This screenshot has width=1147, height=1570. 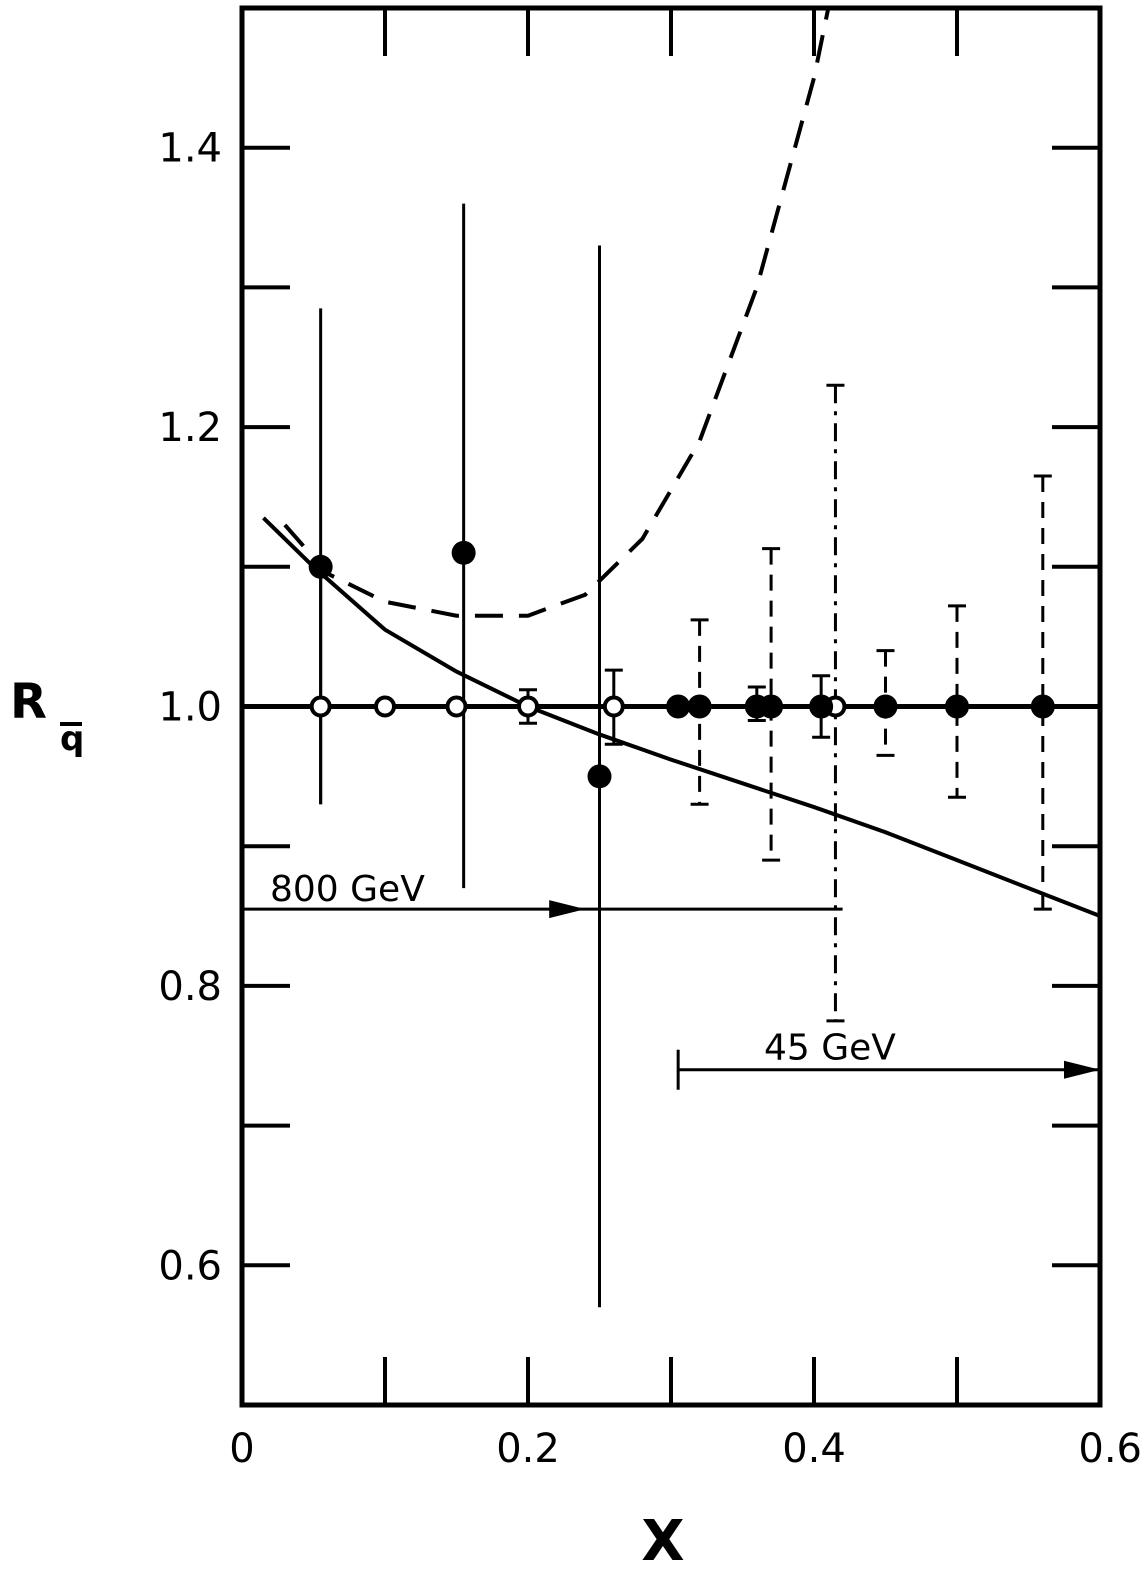 What do you see at coordinates (241, 1449) in the screenshot?
I see `x-tick-label: 0` at bounding box center [241, 1449].